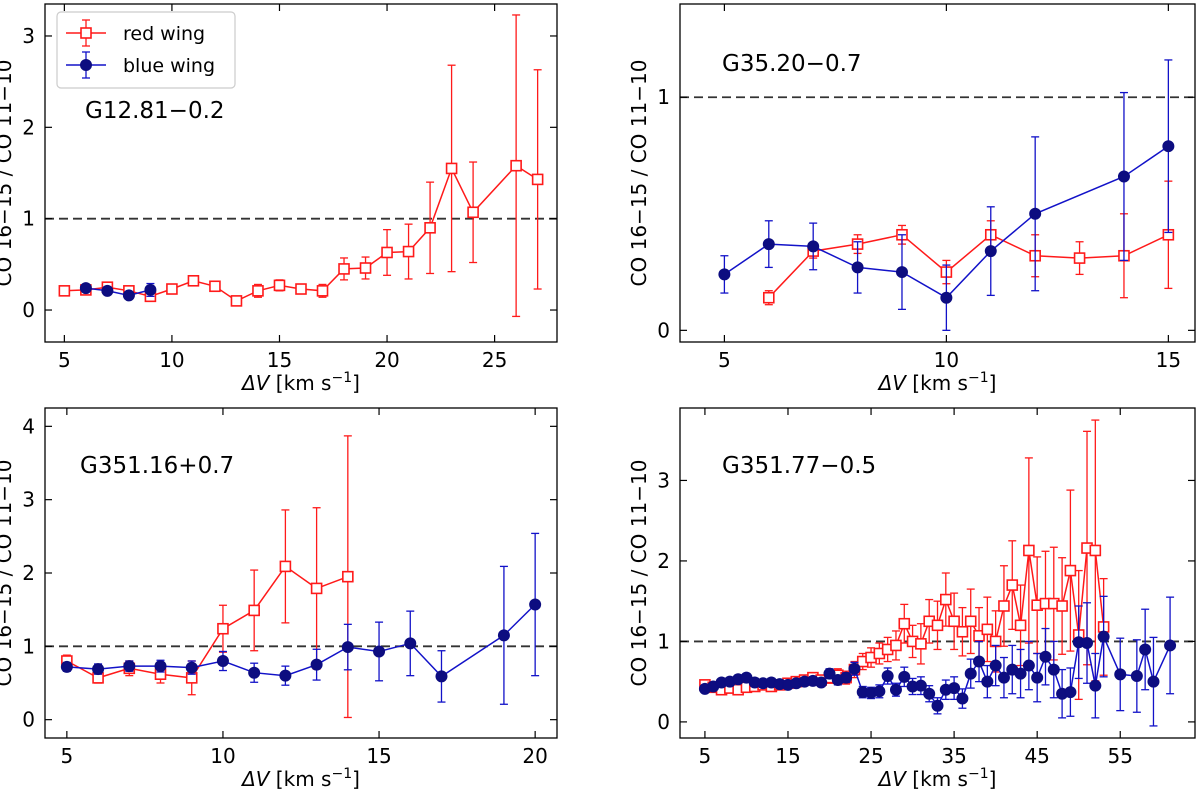 This screenshot has height=793, width=1200. I want to click on legend-label-red: red wing, so click(164, 34).